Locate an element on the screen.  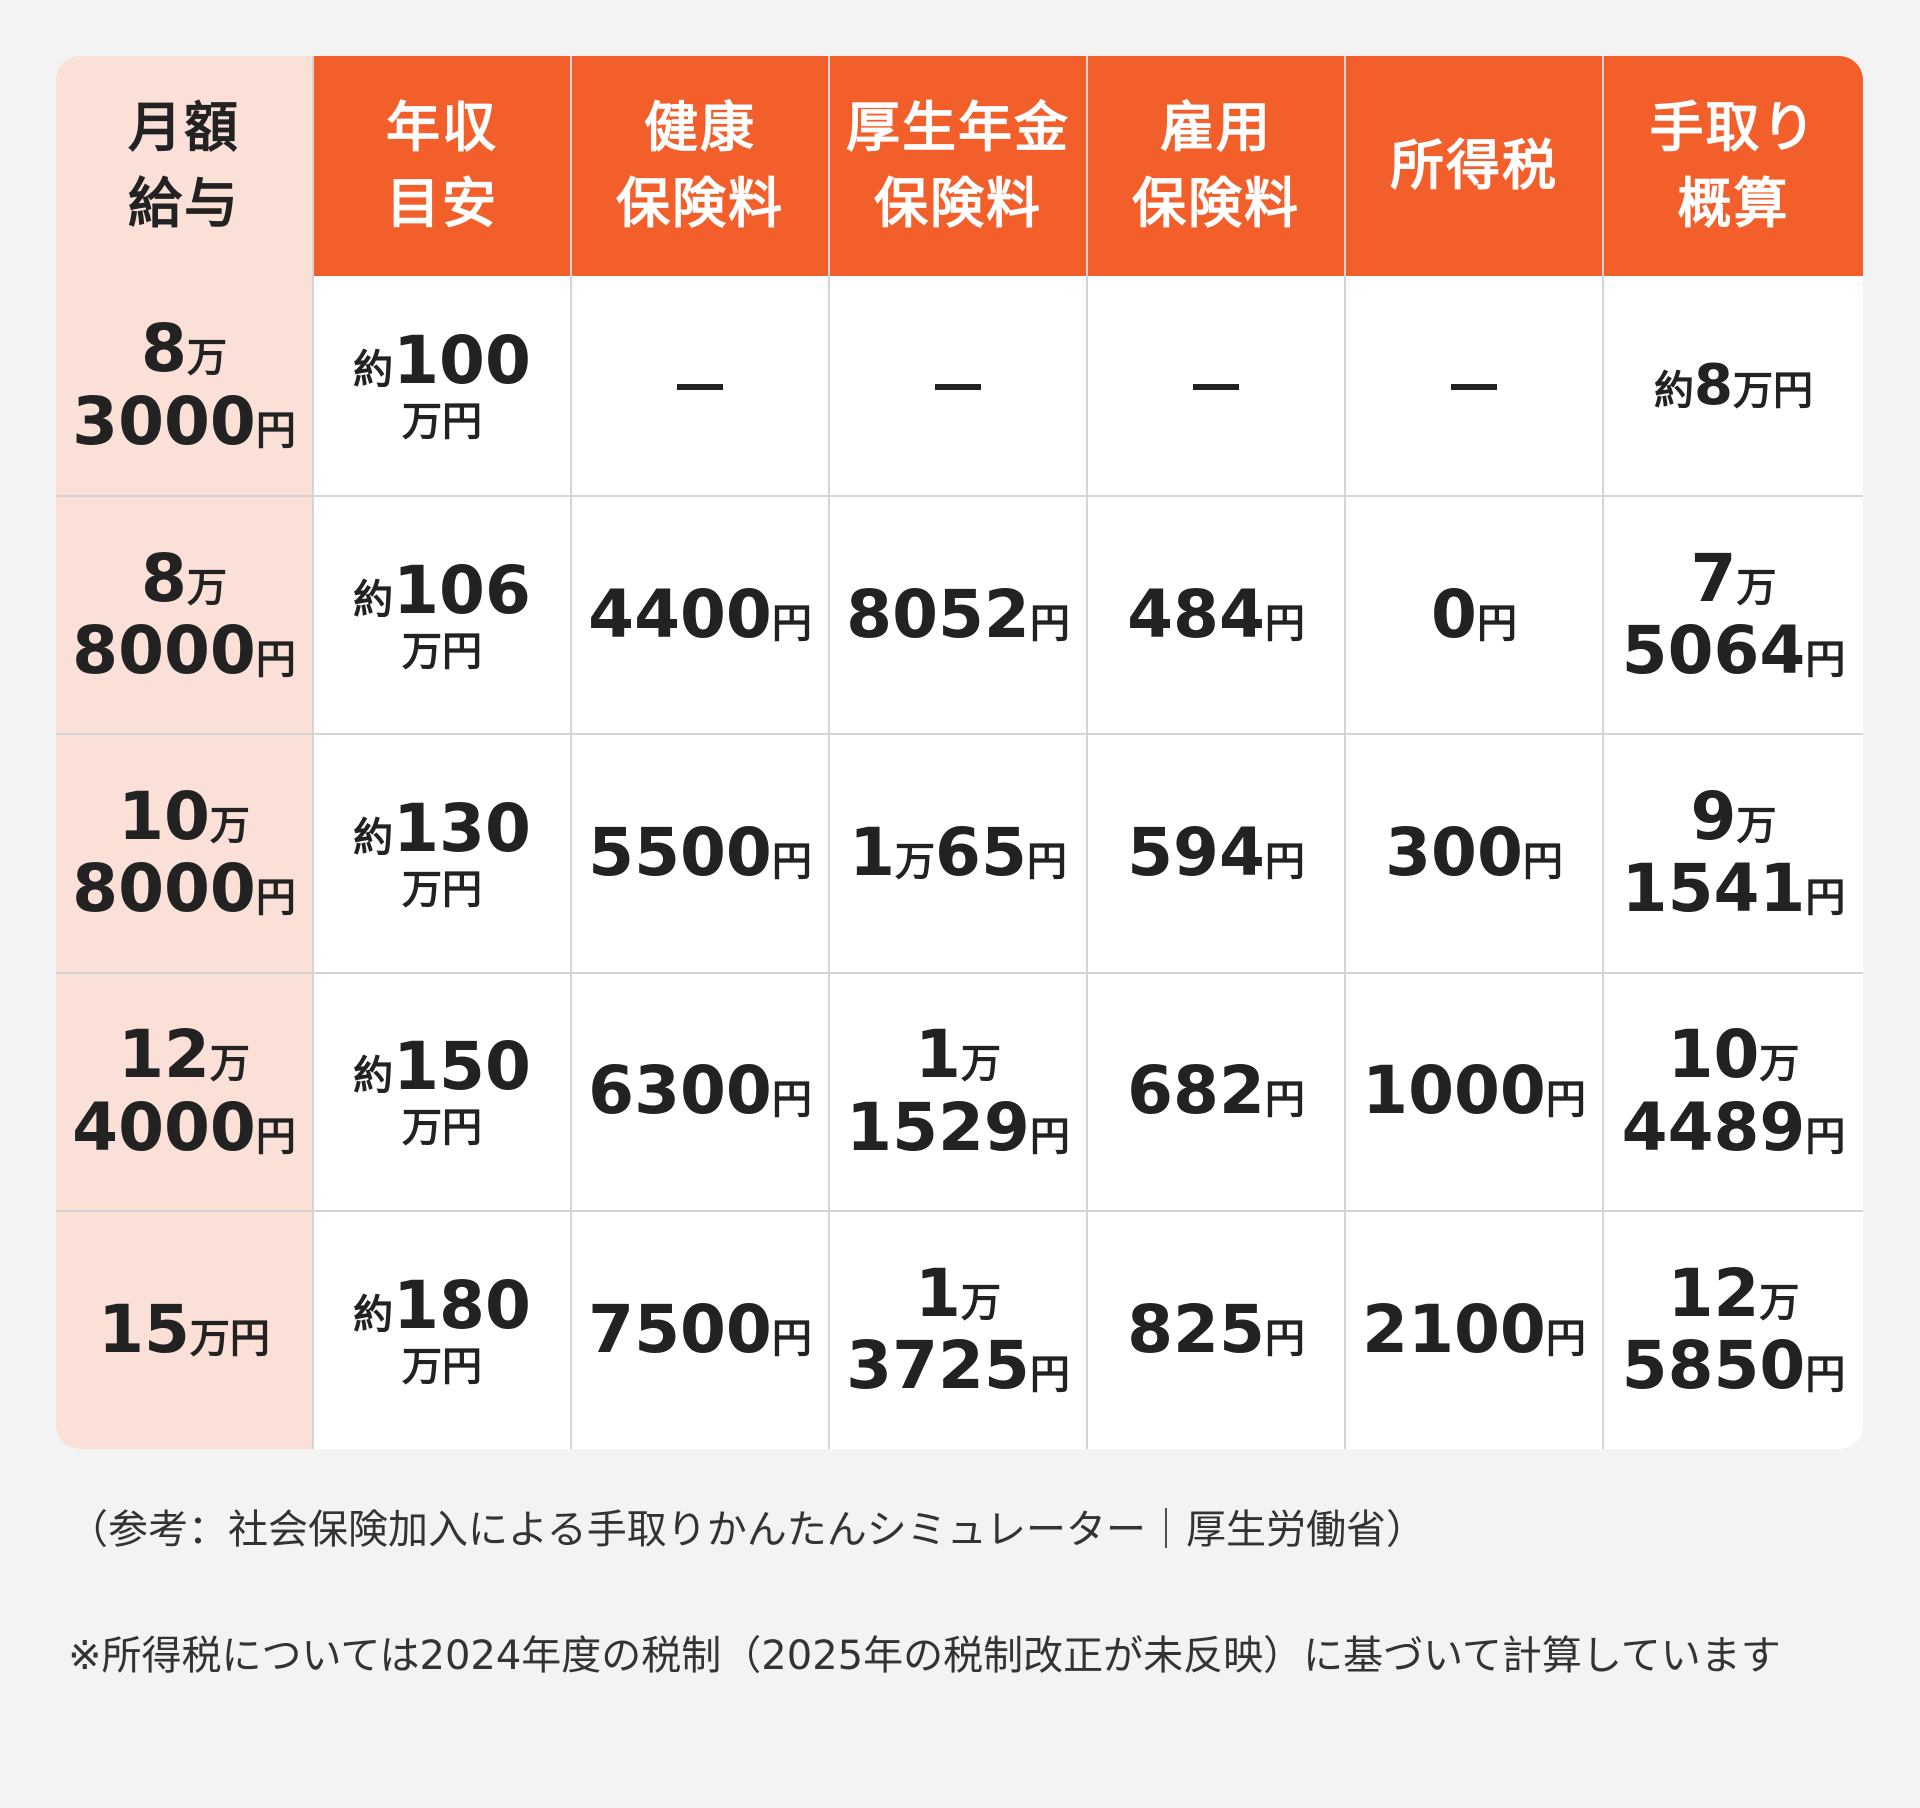
amount-number: 106 is located at coordinates (462, 590).